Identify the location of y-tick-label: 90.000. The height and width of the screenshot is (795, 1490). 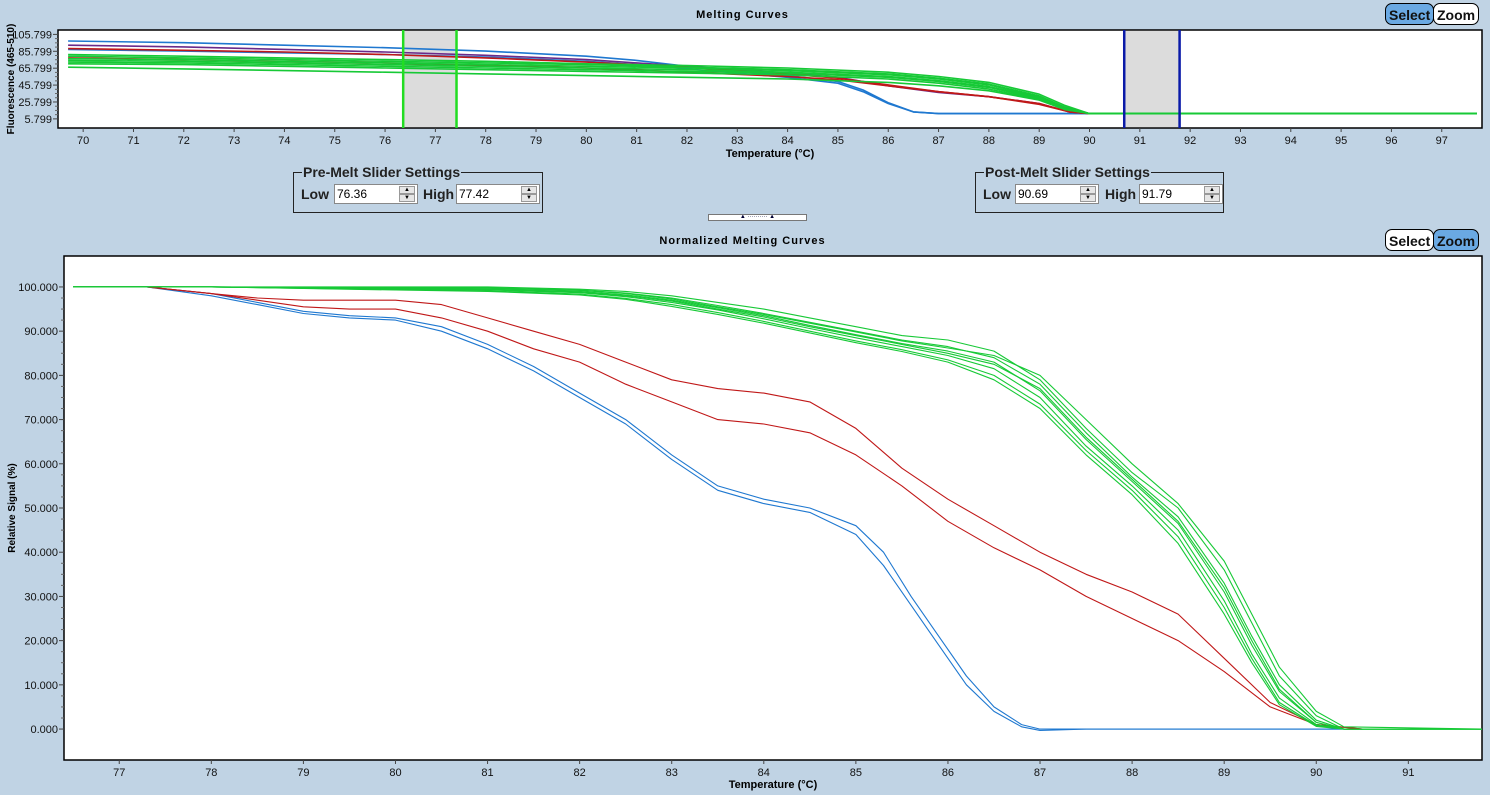
(41, 332).